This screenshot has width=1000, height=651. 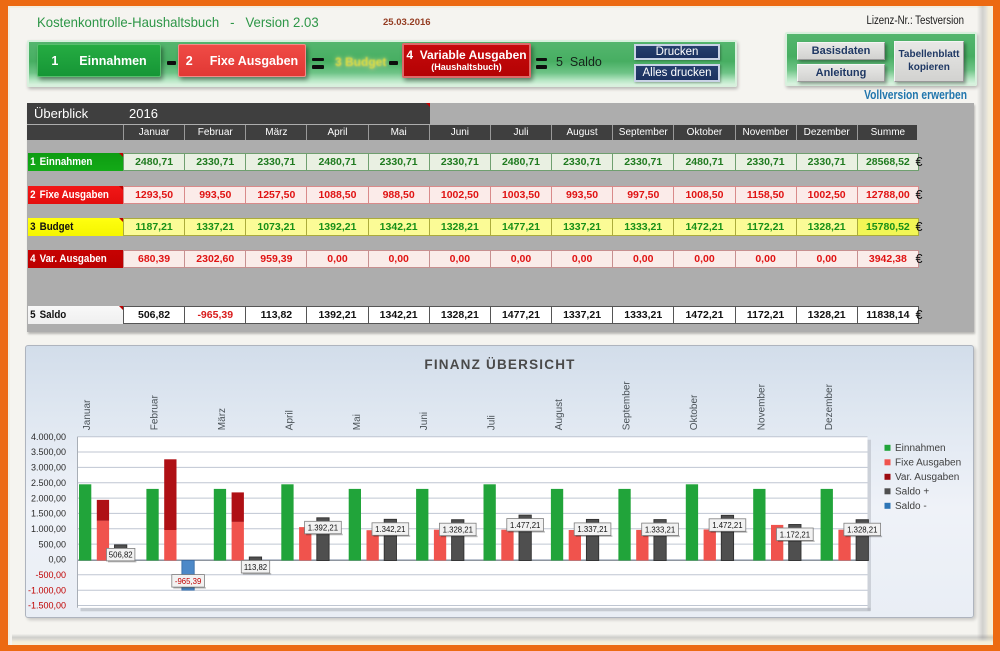 What do you see at coordinates (920, 448) in the screenshot?
I see `svg-text: Einnahmen` at bounding box center [920, 448].